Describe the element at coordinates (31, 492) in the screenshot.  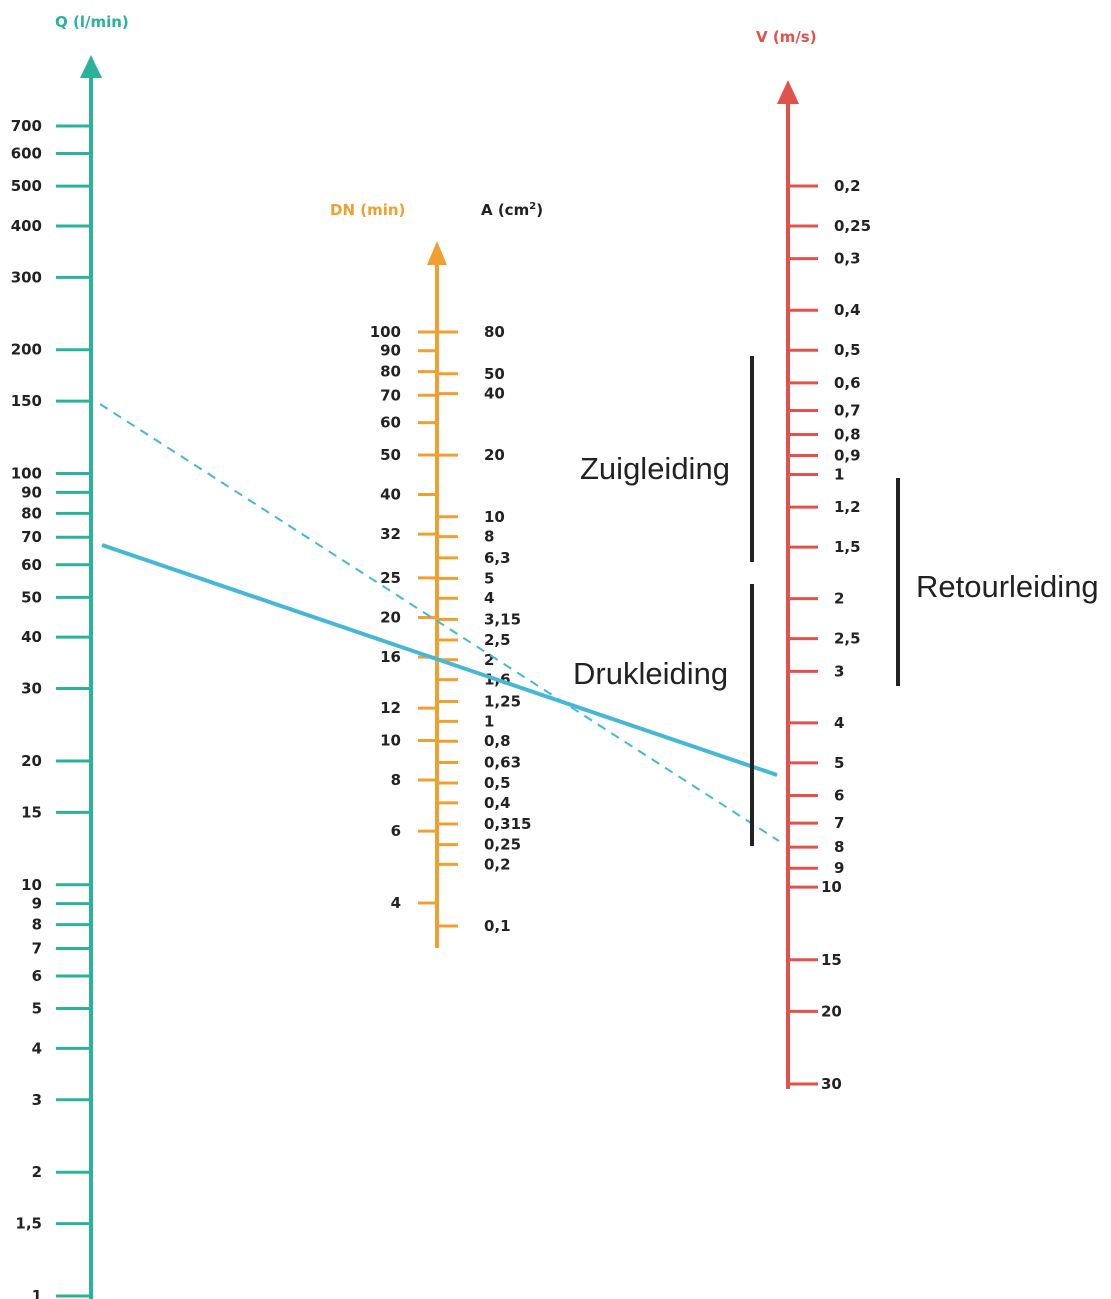
I see `q-tick-label: 90` at that location.